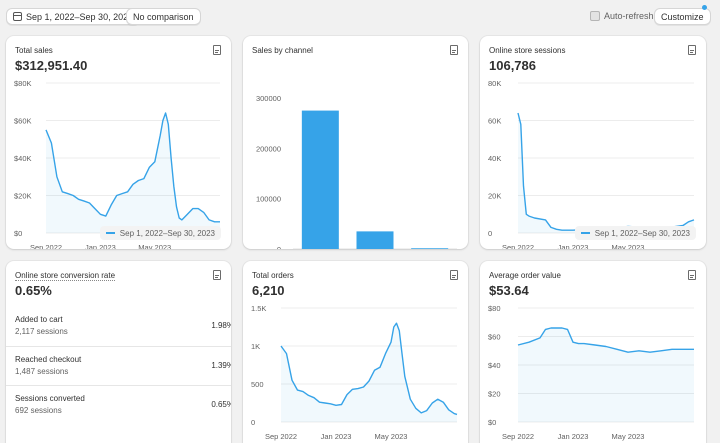 This screenshot has height=443, width=720. I want to click on card-value: $312,951.40, so click(51, 65).